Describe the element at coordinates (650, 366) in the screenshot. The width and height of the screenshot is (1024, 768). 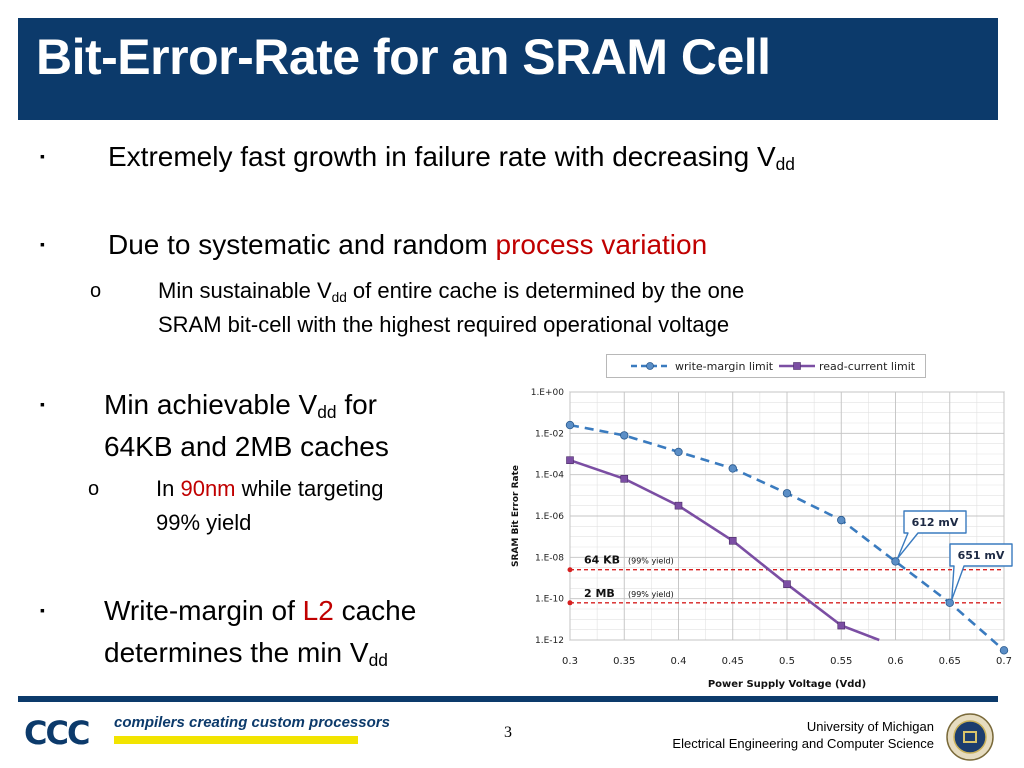
I see `legend-marker-write-margin` at that location.